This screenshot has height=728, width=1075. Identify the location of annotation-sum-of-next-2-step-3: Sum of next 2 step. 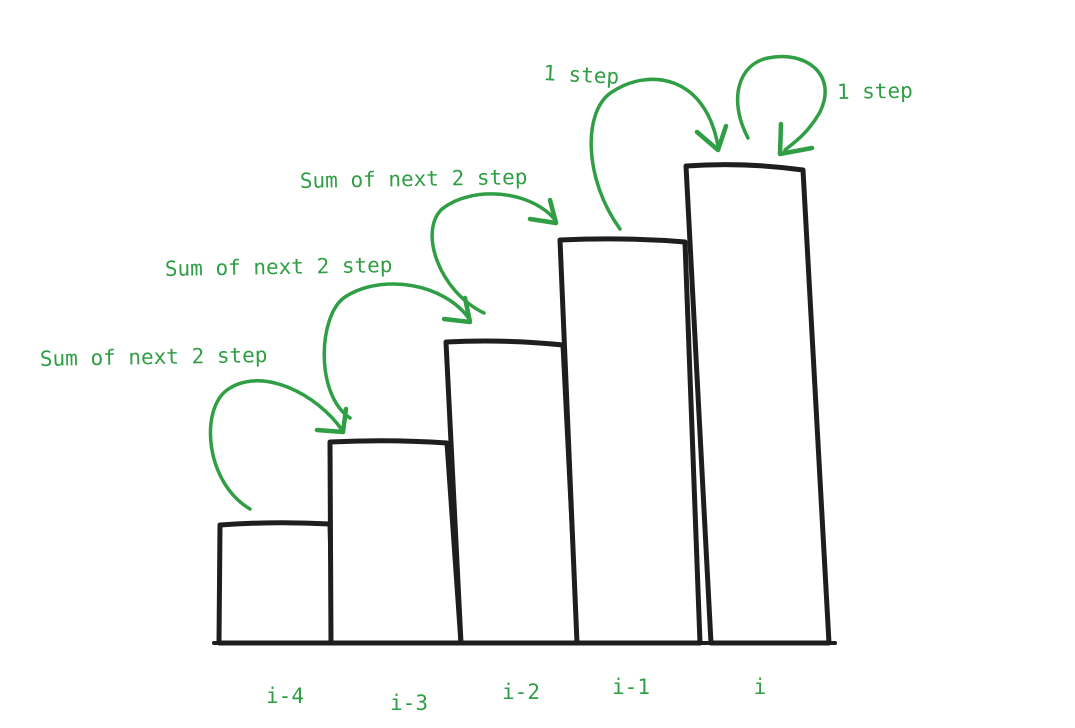
(414, 179).